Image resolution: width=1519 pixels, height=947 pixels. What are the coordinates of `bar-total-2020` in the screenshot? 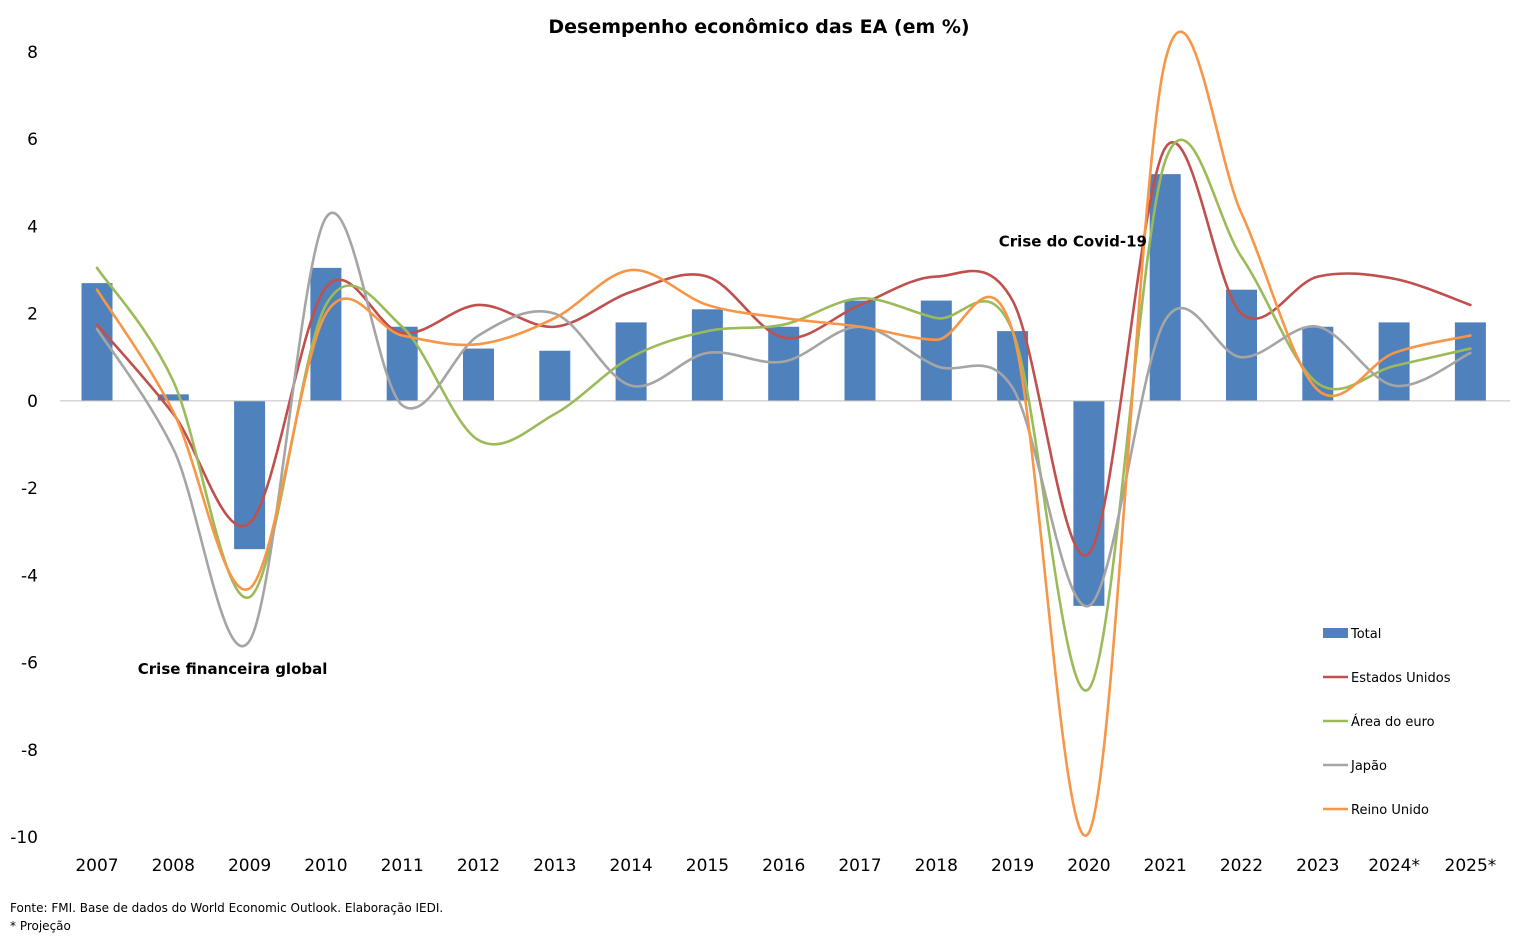 It's located at (1089, 503).